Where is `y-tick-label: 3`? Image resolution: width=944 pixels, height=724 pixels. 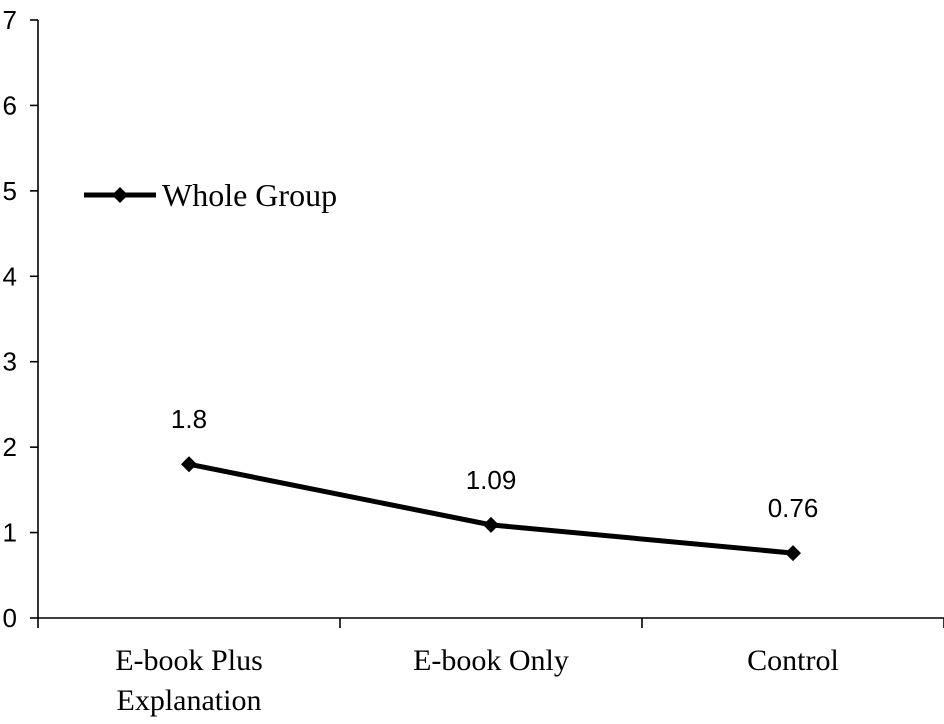
y-tick-label: 3 is located at coordinates (10, 362).